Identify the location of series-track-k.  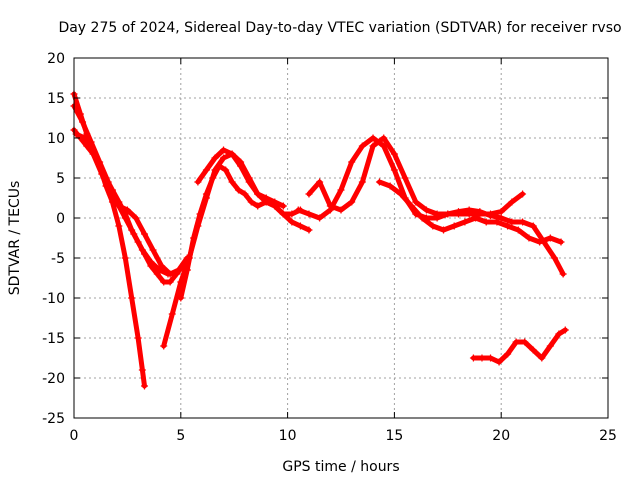
(519, 346).